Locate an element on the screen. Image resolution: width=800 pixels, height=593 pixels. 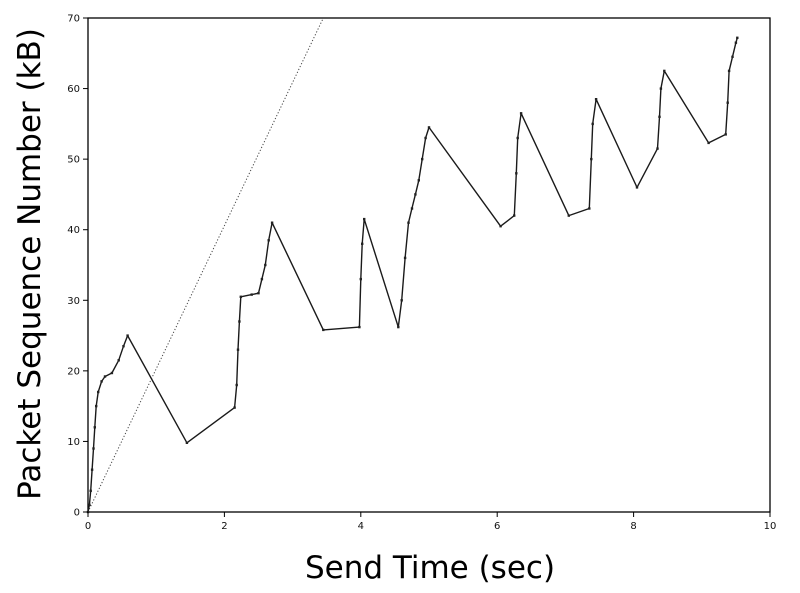
x-axis-title: Send Time (sec) is located at coordinates (430, 568).